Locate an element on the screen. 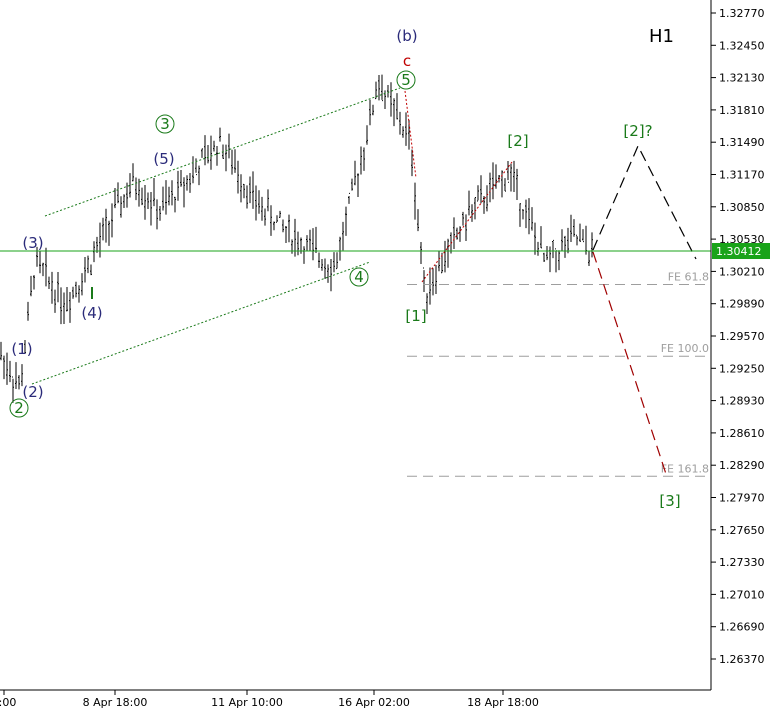 The width and height of the screenshot is (782, 715). y-tick-label: 1.27970 is located at coordinates (742, 498).